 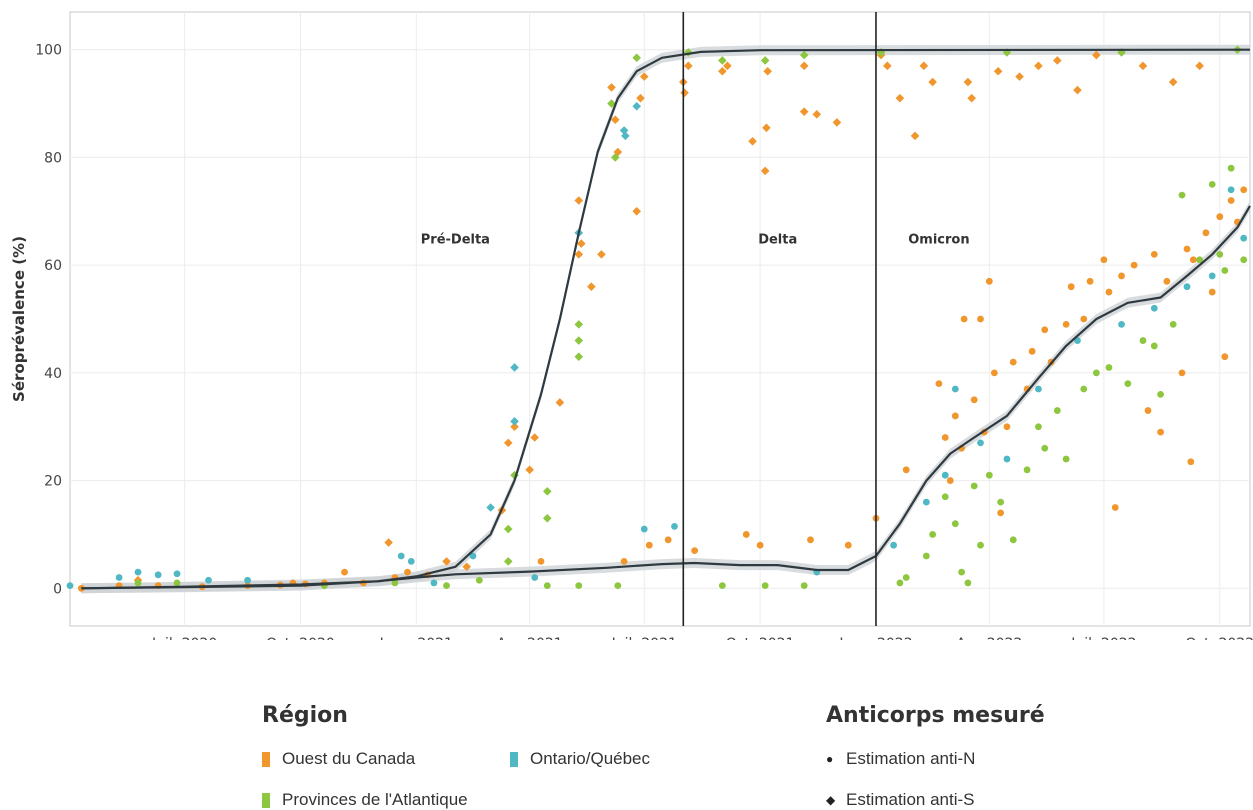 What do you see at coordinates (1103, 638) in the screenshot?
I see `x-tick-label: Juil. 2022` at bounding box center [1103, 638].